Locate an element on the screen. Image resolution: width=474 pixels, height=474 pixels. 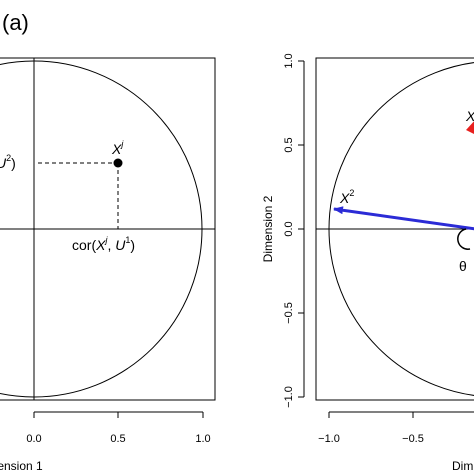
x-correlation-annotation: cor(Xj, U1) is located at coordinates (103, 244).